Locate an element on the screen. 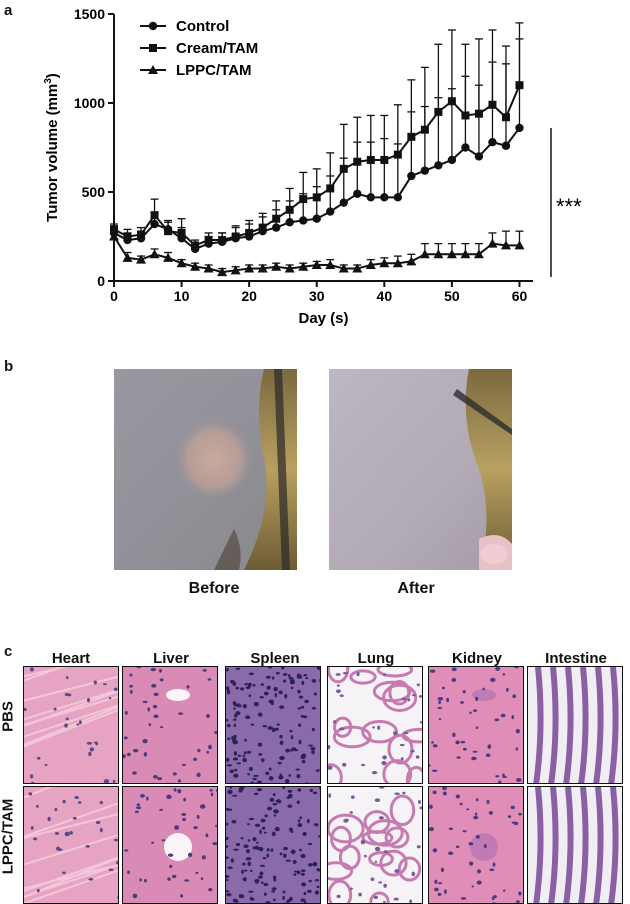 The width and height of the screenshot is (630, 904). histology-pbs-heart is located at coordinates (71, 725).